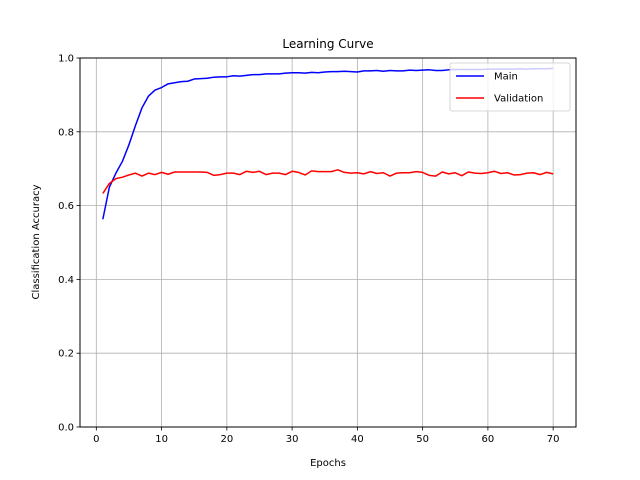 Image resolution: width=640 pixels, height=480 pixels. What do you see at coordinates (553, 439) in the screenshot?
I see `x-tick-label: 70` at bounding box center [553, 439].